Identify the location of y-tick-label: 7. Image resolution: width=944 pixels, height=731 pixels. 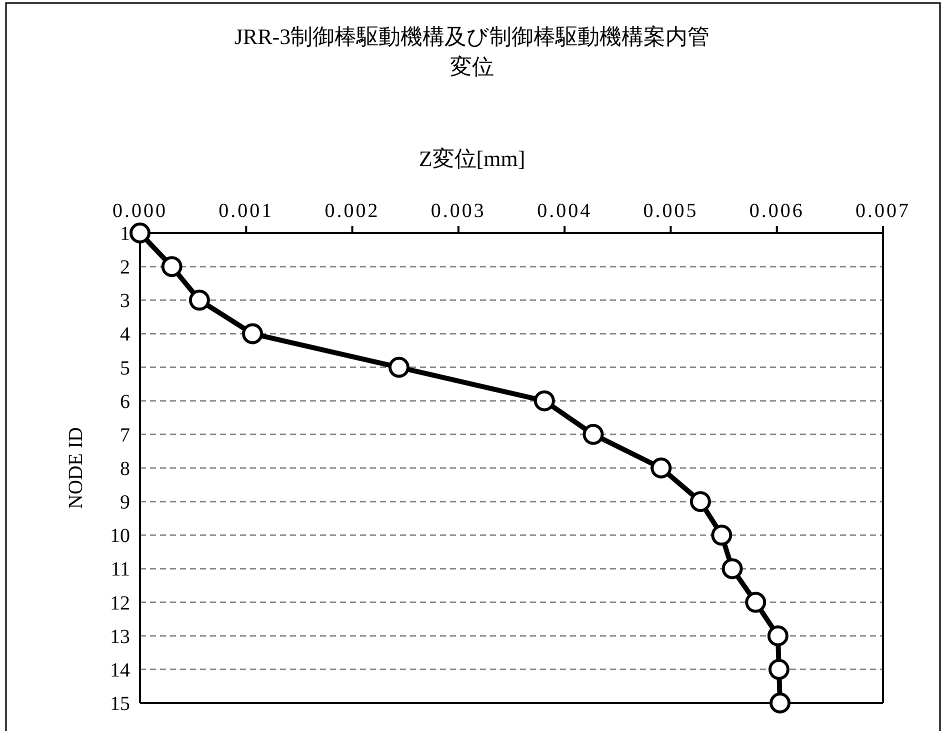
(125, 435).